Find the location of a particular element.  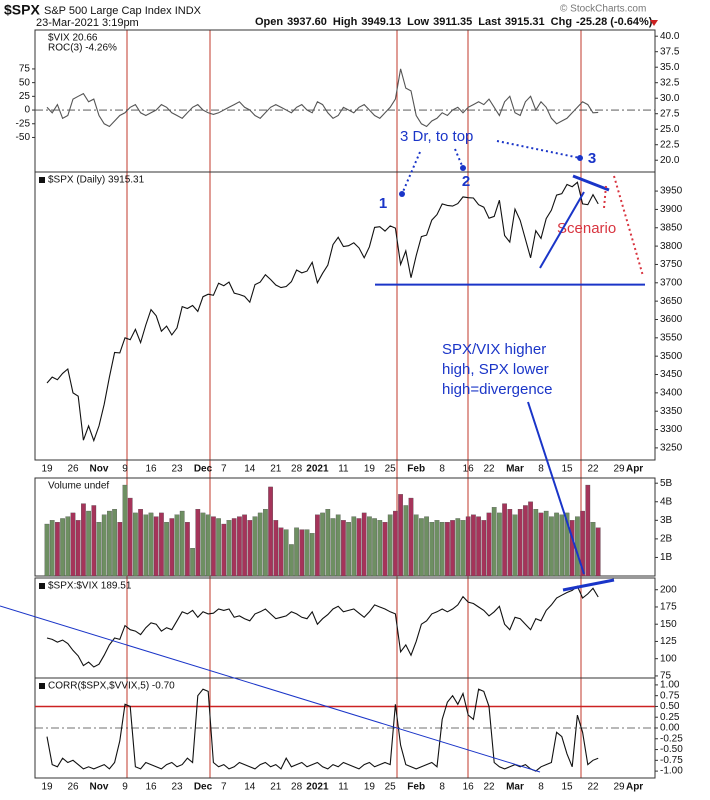

ratio-trend is located at coordinates (588, 585).